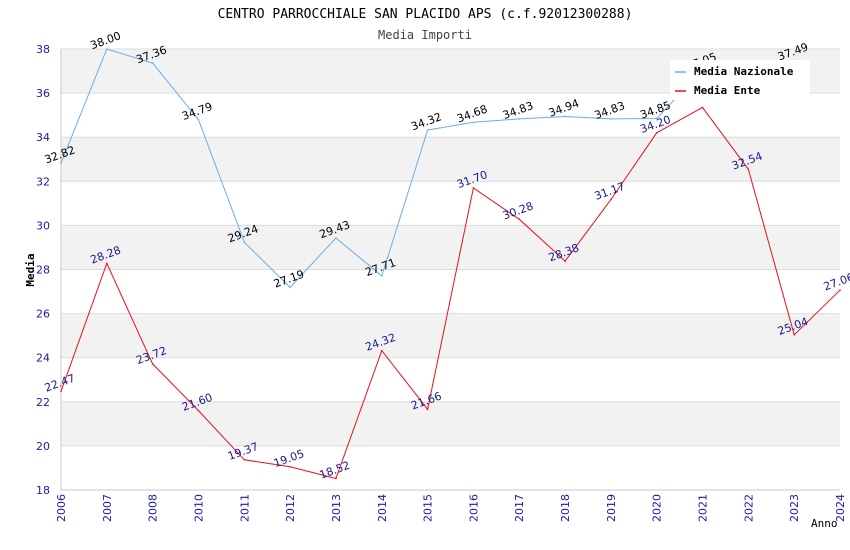 This screenshot has height=550, width=850. What do you see at coordinates (727, 90) in the screenshot?
I see `legend-label-media-ente: Media Ente` at bounding box center [727, 90].